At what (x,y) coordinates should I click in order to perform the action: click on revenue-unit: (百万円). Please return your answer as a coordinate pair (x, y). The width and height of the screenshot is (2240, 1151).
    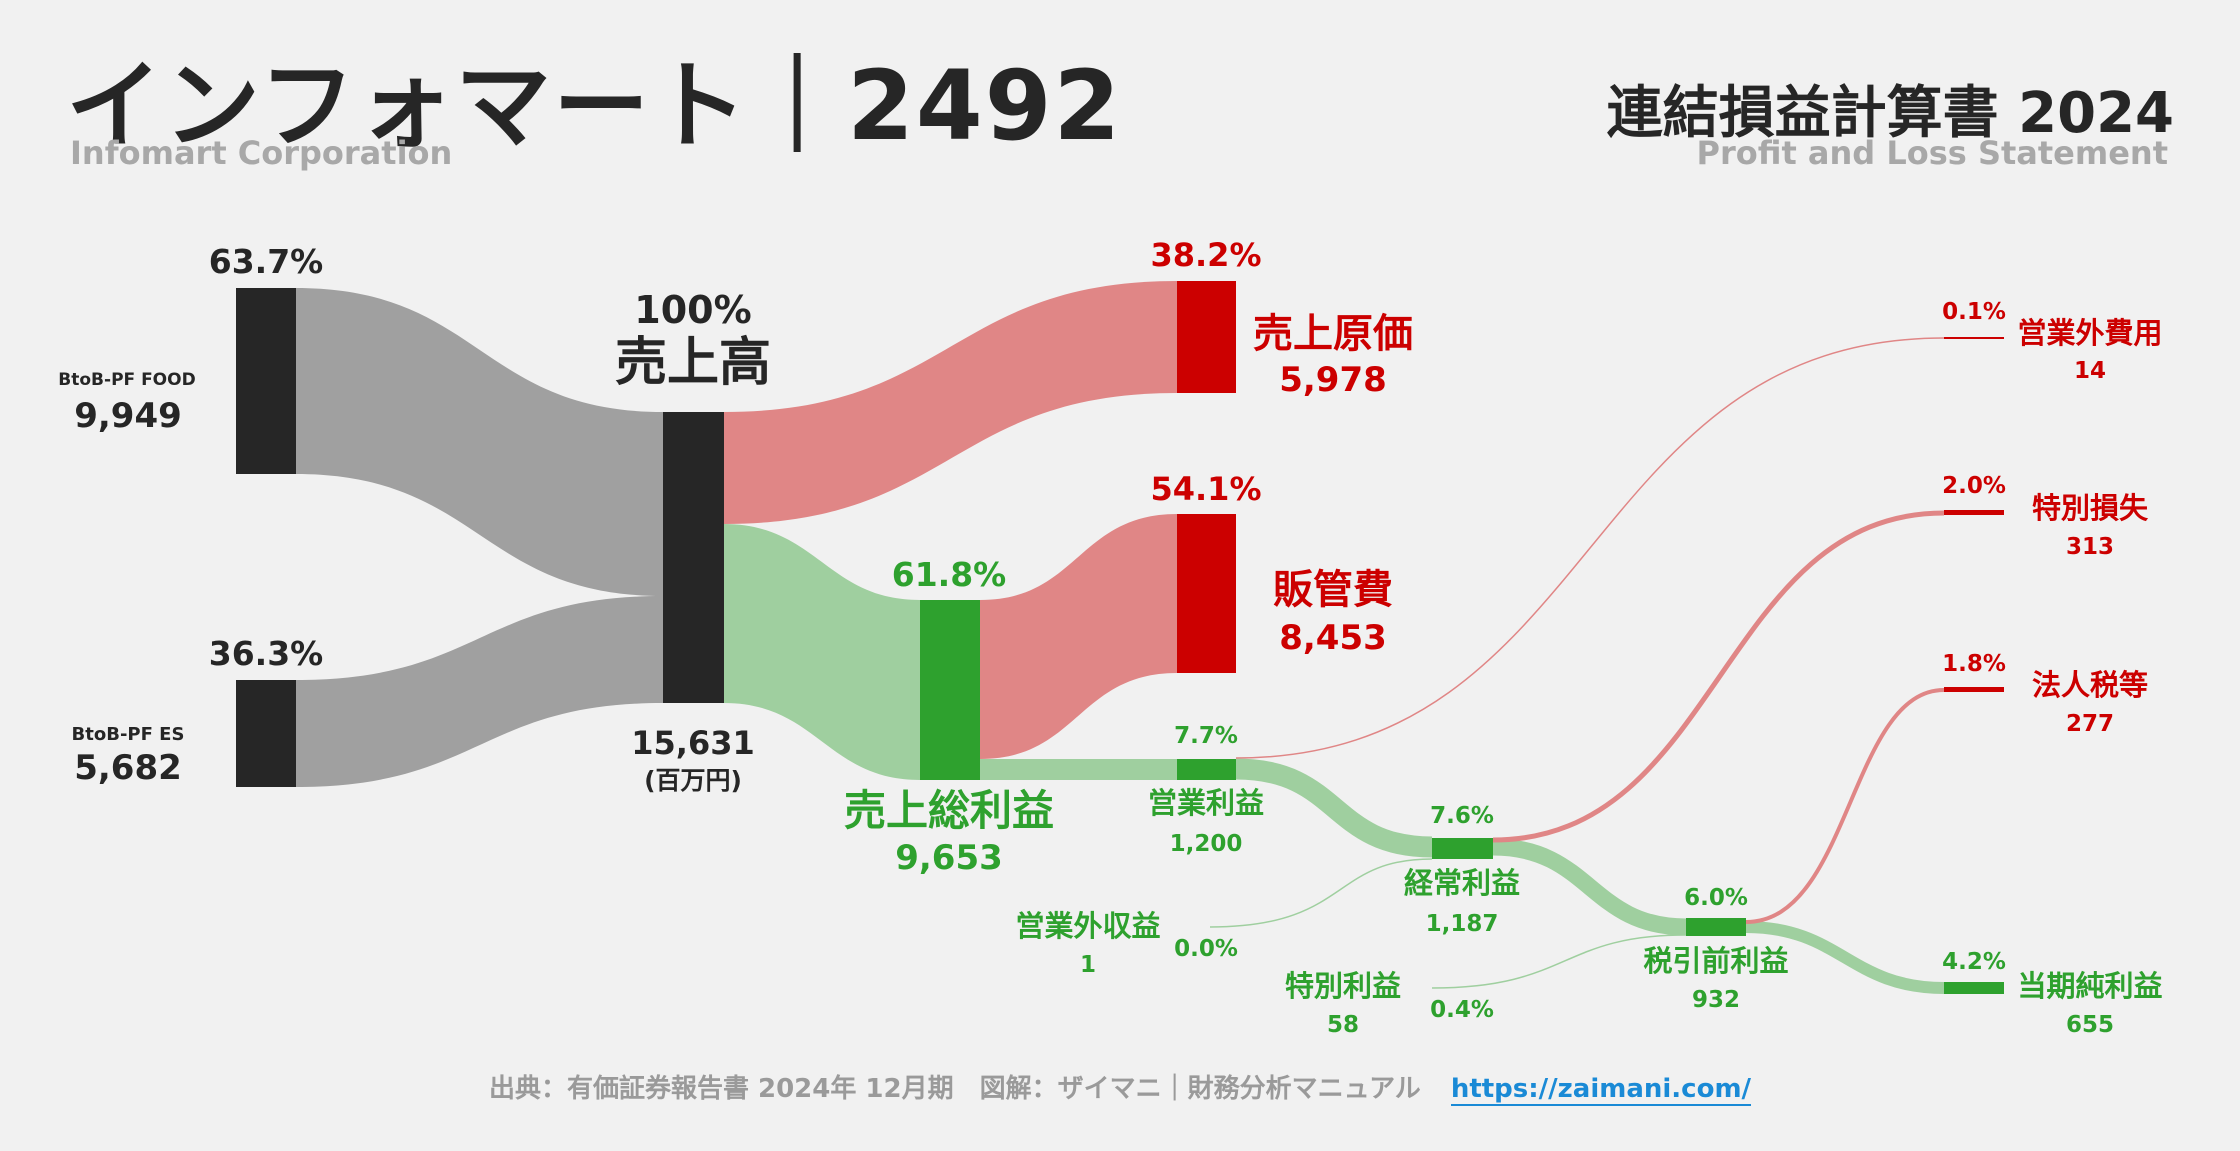
    Looking at the image, I should click on (693, 780).